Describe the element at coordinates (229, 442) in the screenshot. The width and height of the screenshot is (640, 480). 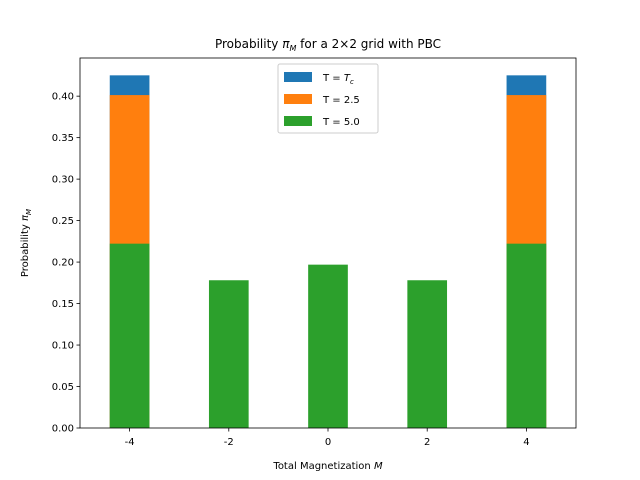
I see `x-tick-label: -2` at that location.